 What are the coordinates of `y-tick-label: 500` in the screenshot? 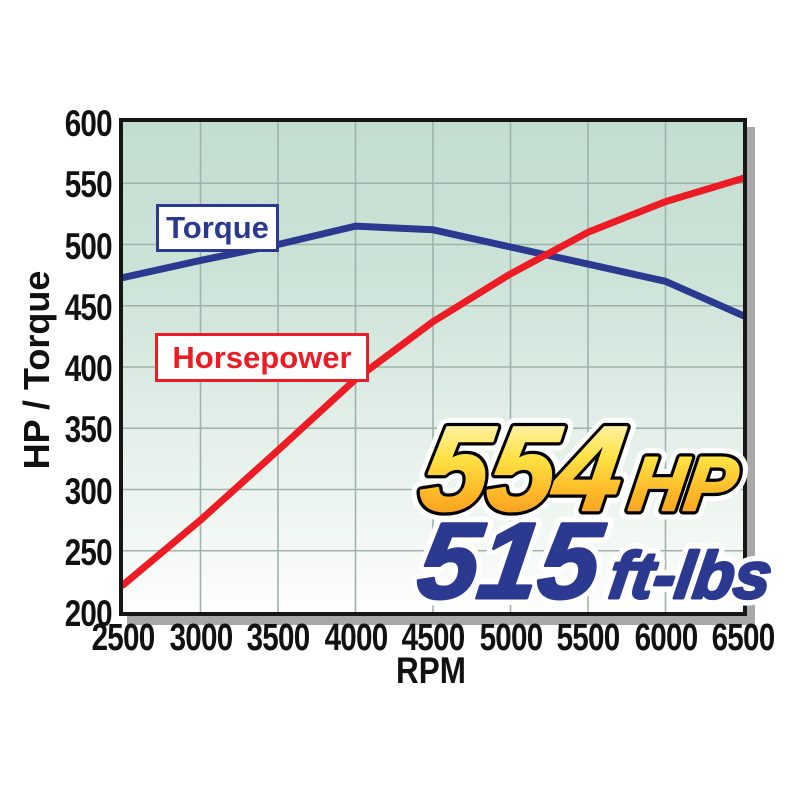 It's located at (89, 246).